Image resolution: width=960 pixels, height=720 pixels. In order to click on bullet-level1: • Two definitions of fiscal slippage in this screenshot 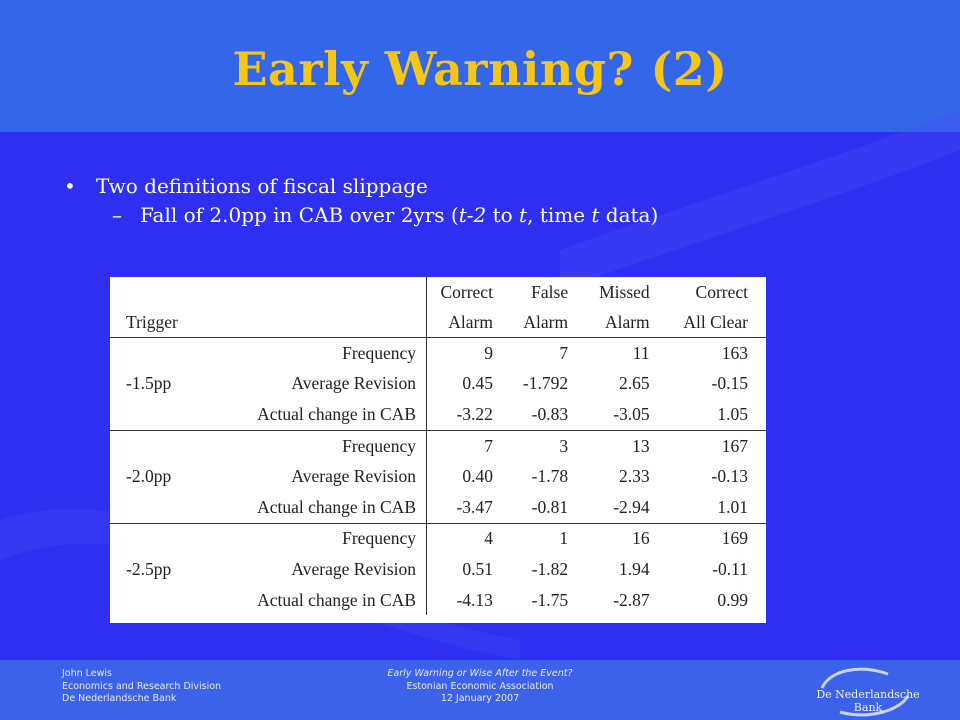, I will do `click(359, 186)`.